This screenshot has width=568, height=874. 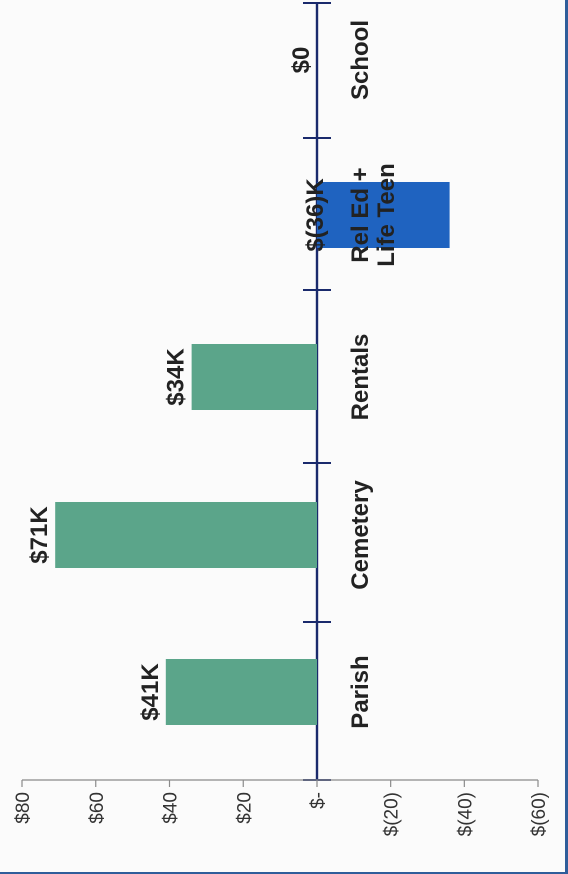 I want to click on category-label: Rentals, so click(x=360, y=377).